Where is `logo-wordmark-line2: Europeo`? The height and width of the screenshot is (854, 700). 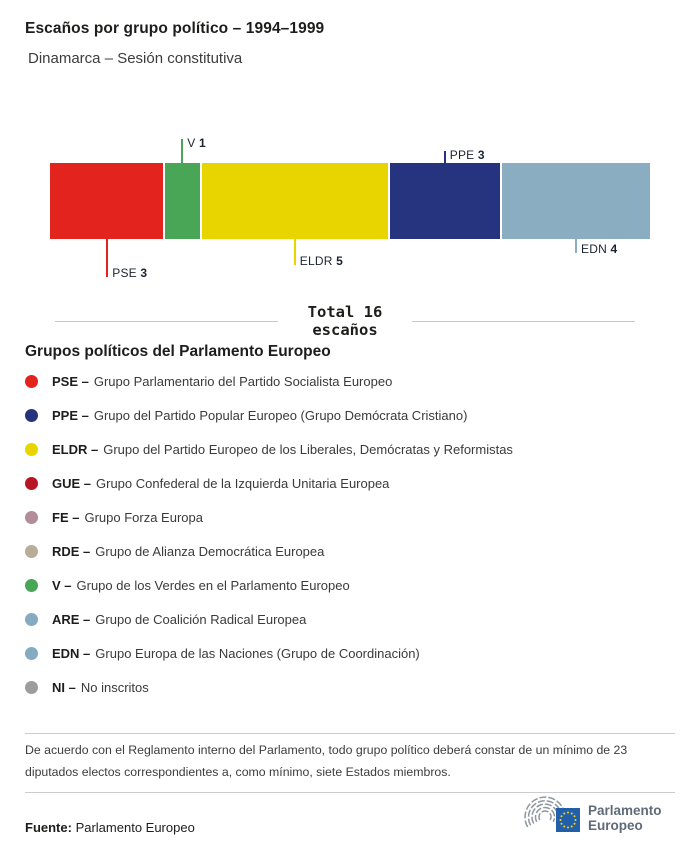 logo-wordmark-line2: Europeo is located at coordinates (615, 825).